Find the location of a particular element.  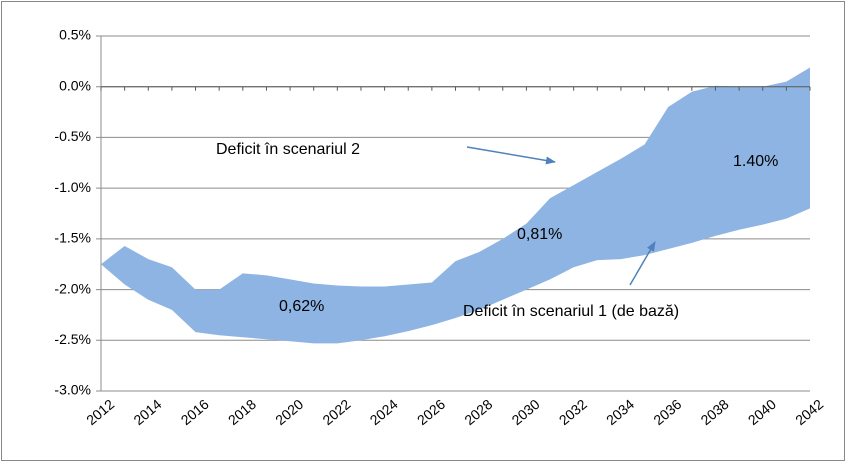

gap-label: 0,81% is located at coordinates (539, 234).